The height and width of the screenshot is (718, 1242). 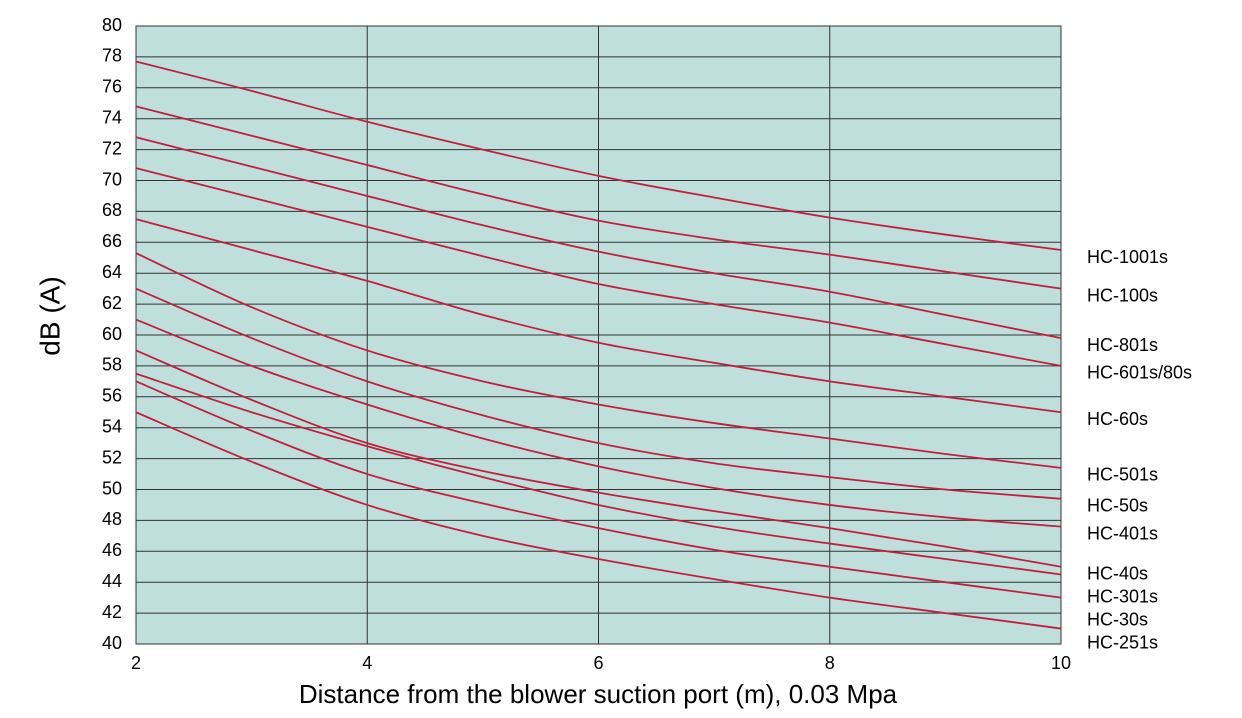 What do you see at coordinates (1122, 533) in the screenshot?
I see `legend-label: HC-401s` at bounding box center [1122, 533].